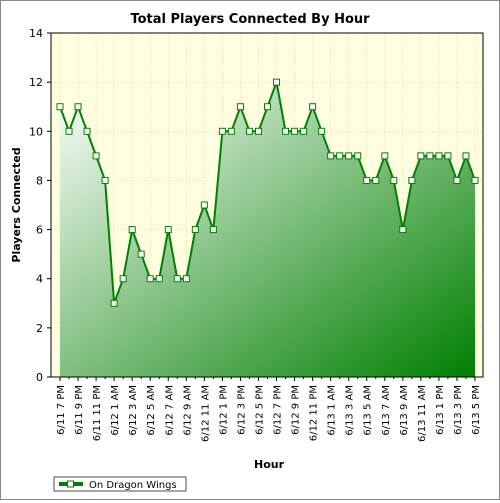  I want to click on x-tick-label: 6/12 1 PM, so click(223, 410).